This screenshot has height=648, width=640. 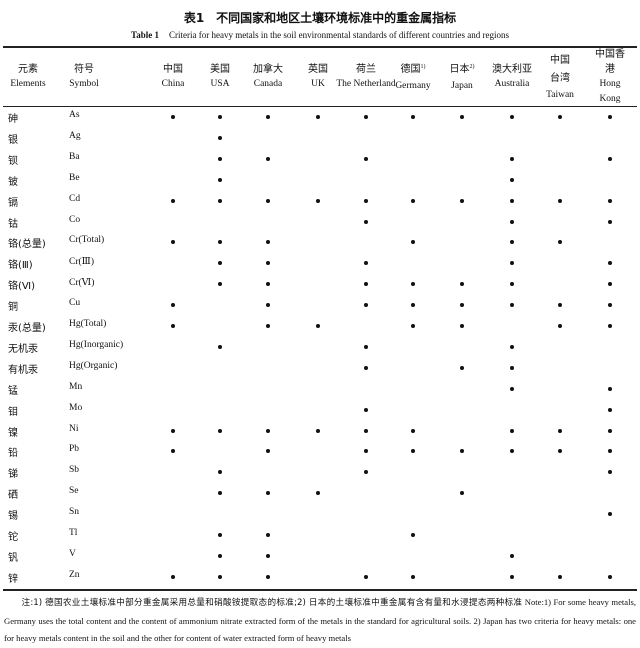 I want to click on table-row: 钴 Co, so click(x=320, y=222).